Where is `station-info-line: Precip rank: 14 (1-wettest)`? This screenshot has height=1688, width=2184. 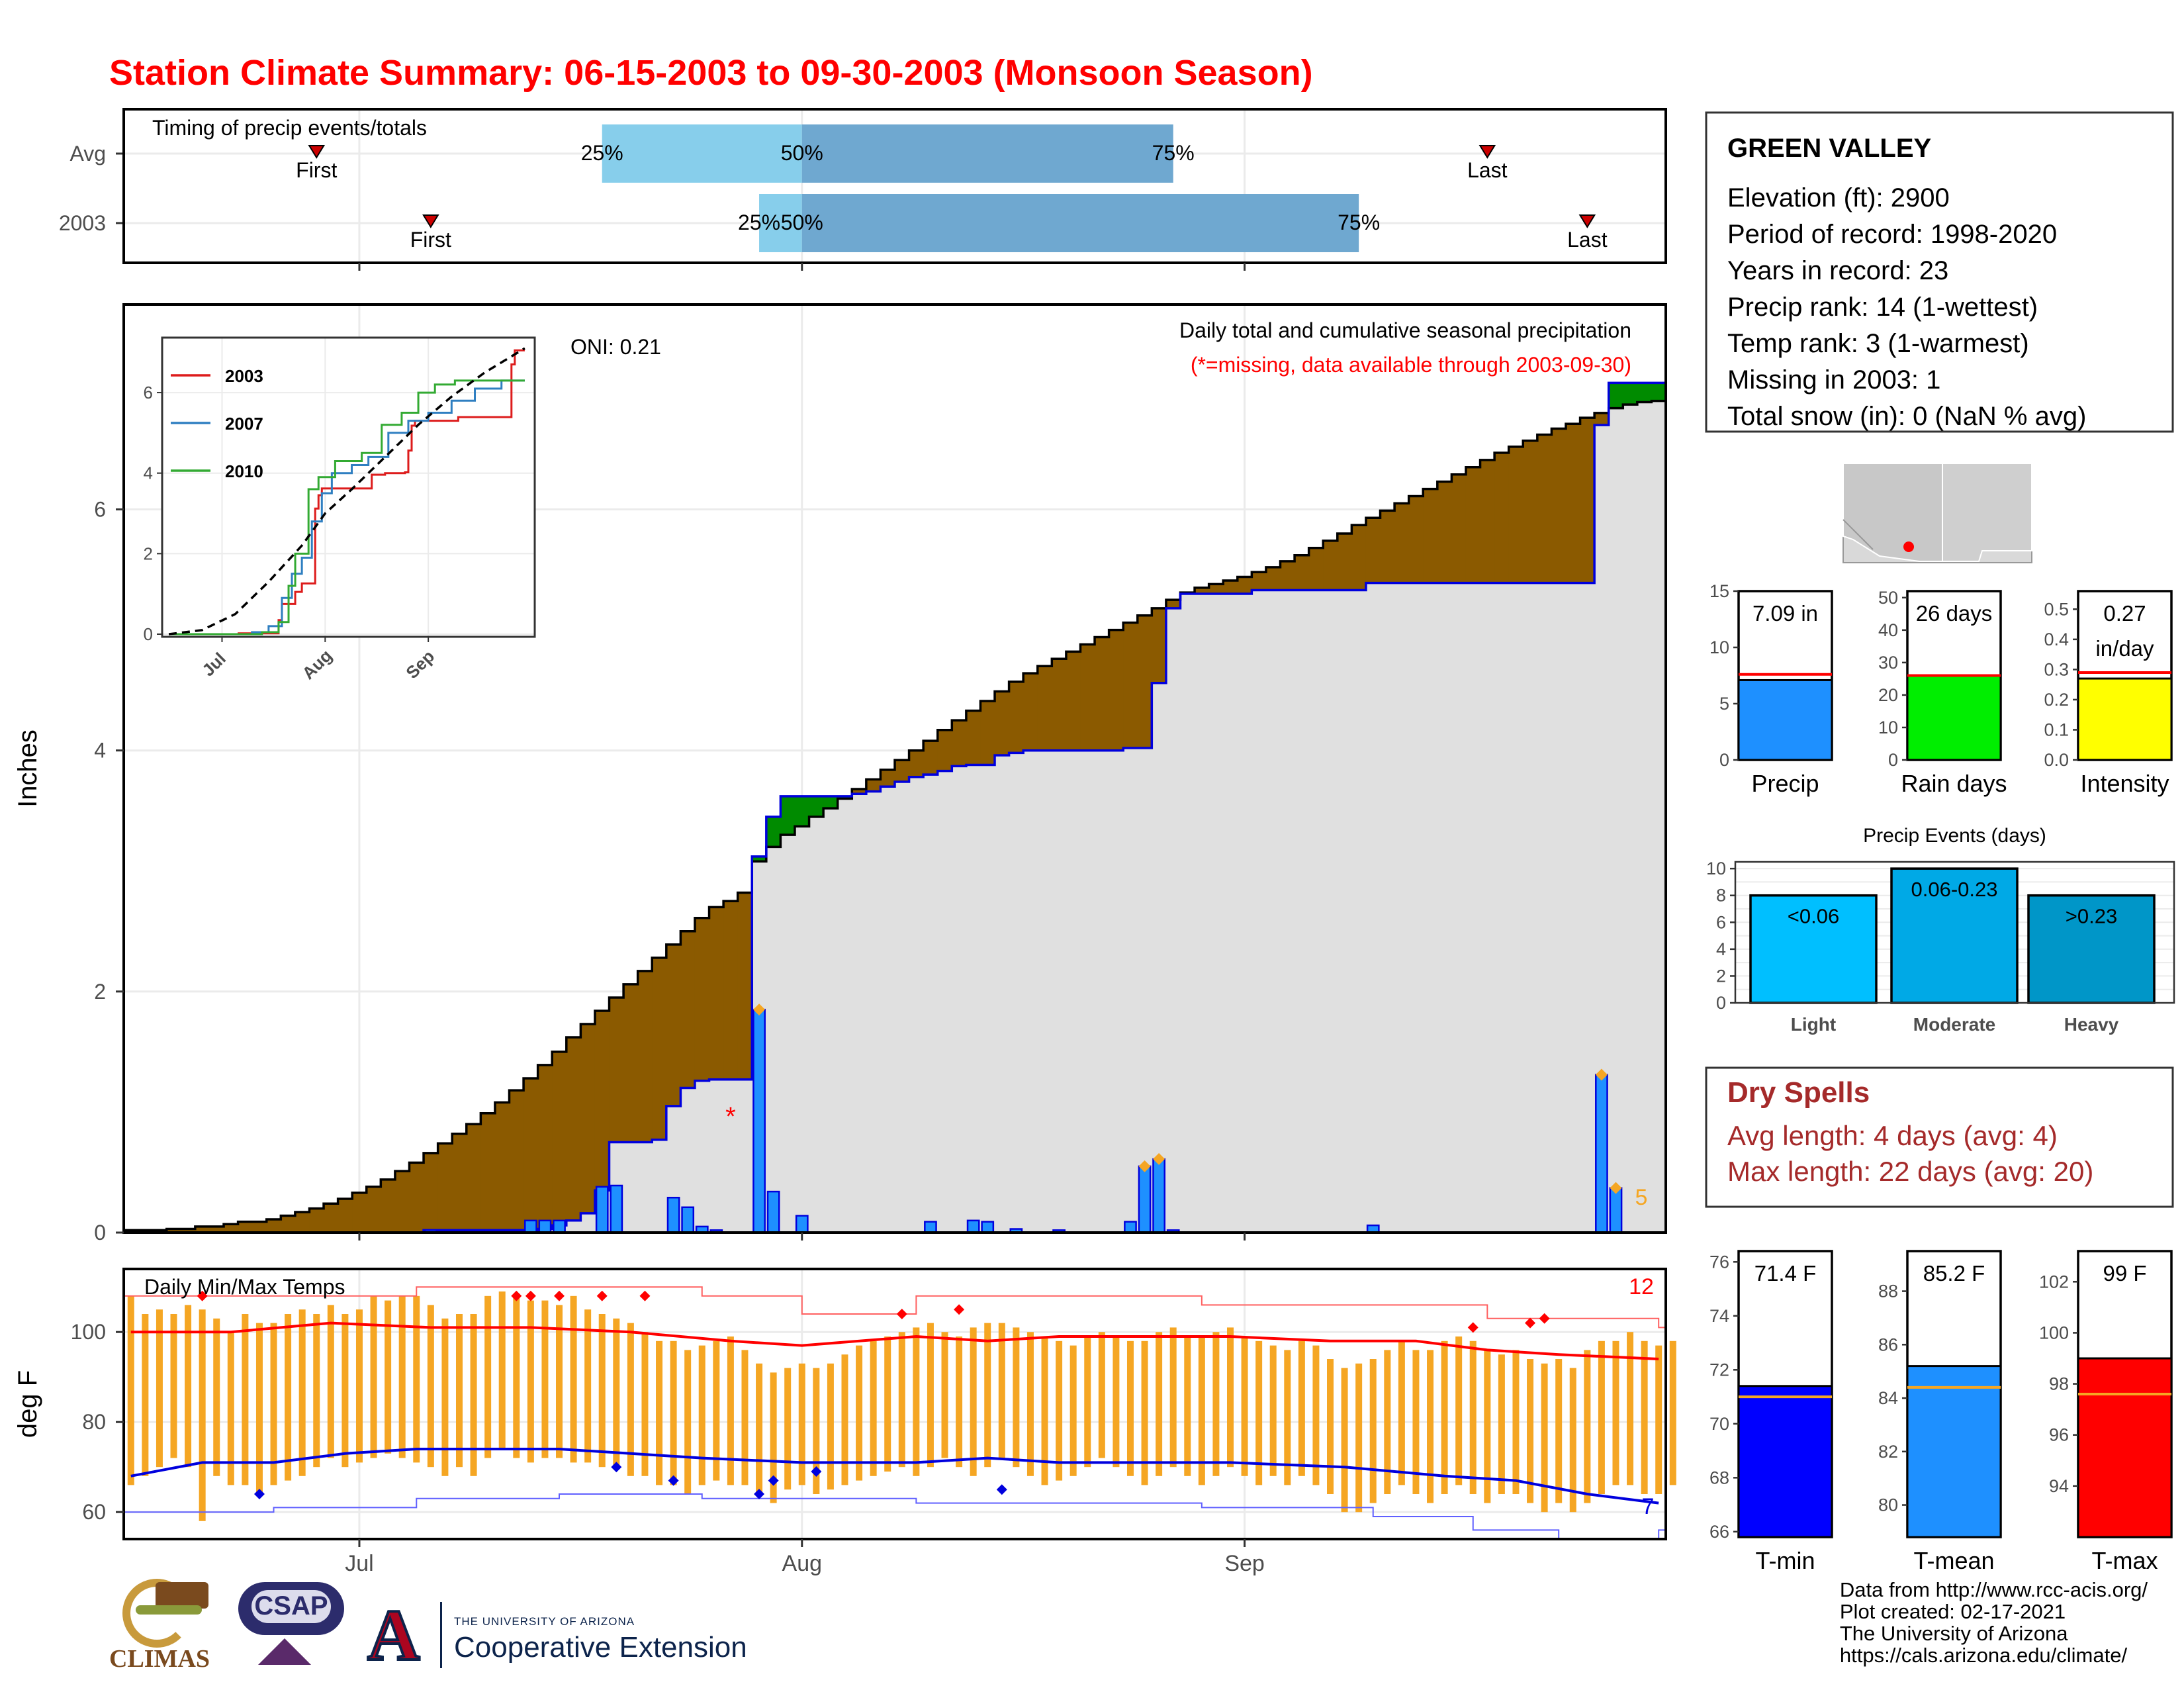 station-info-line: Precip rank: 14 (1-wettest) is located at coordinates (1883, 307).